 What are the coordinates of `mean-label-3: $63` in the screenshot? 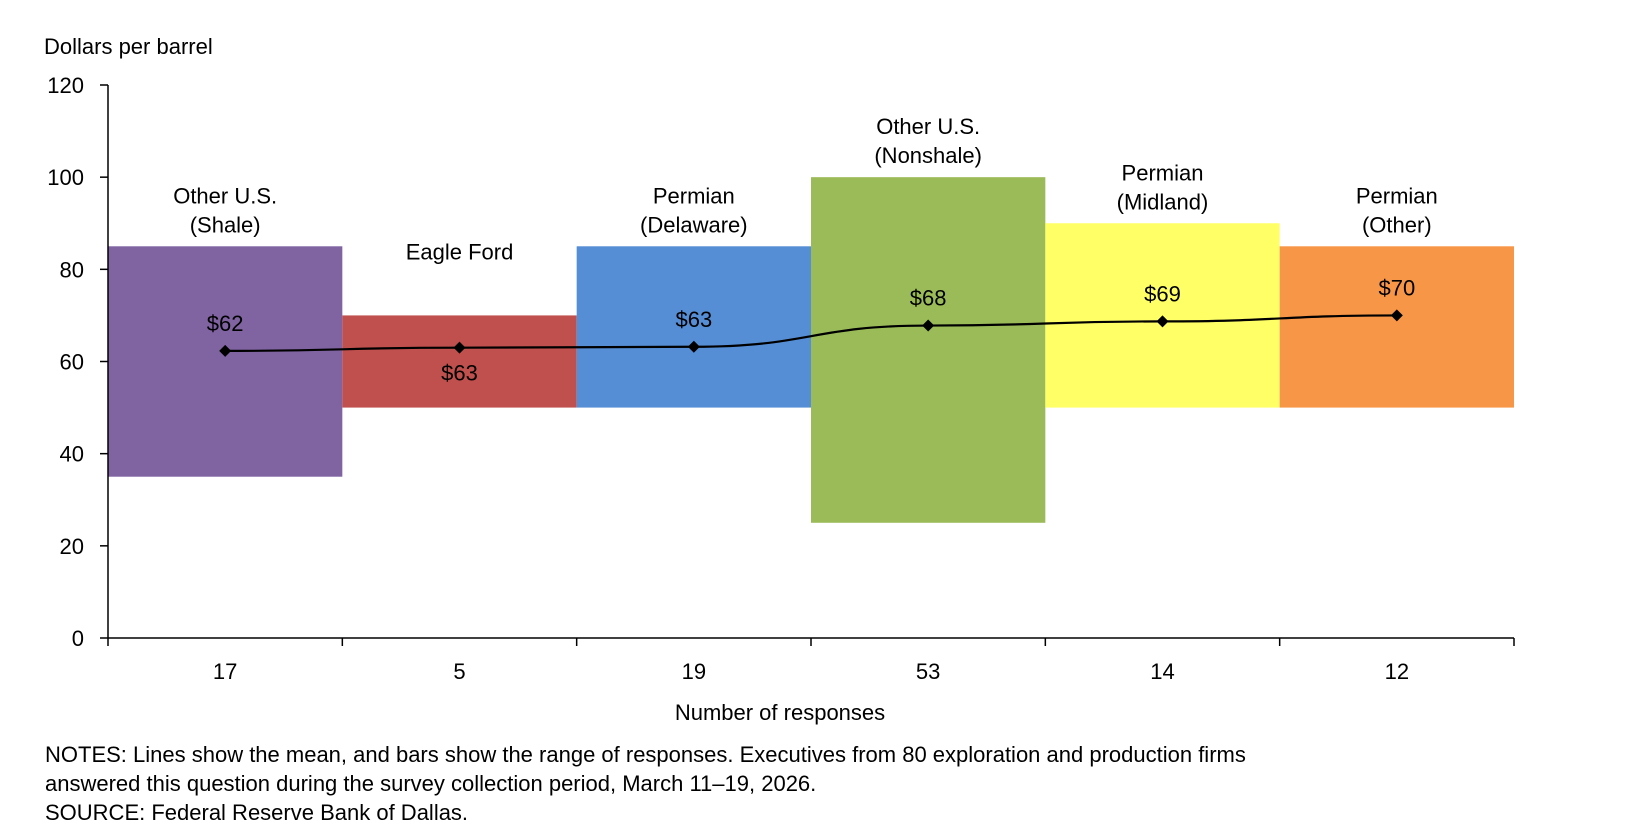 It's located at (693, 319).